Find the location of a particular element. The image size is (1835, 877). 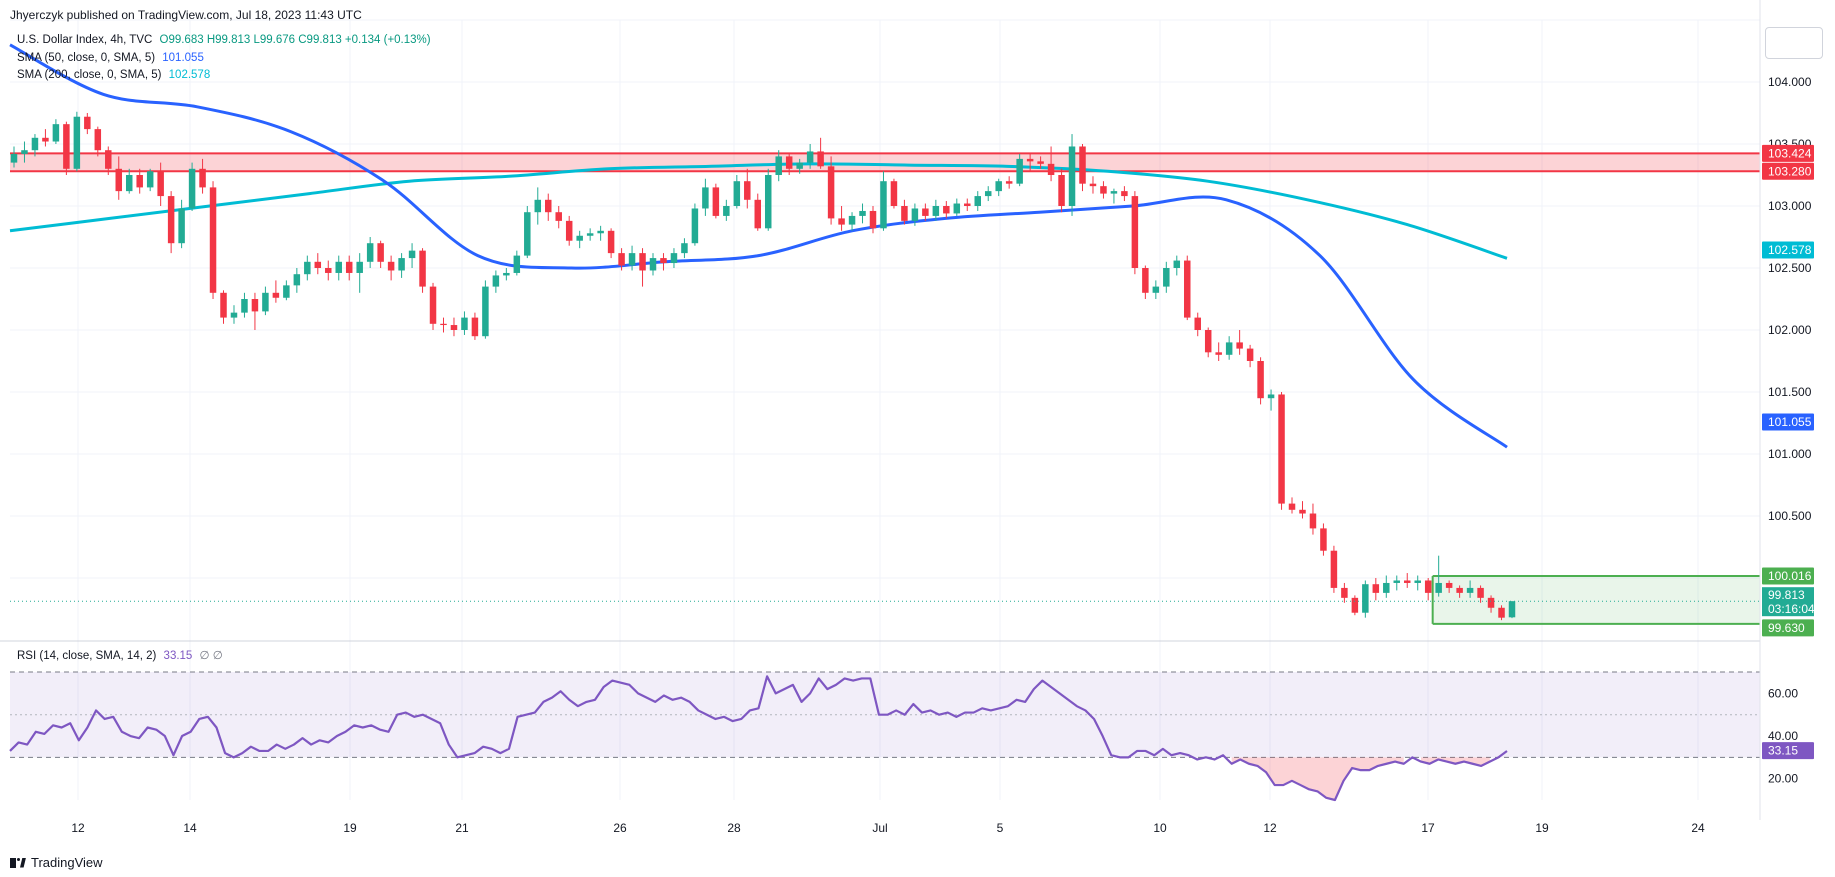

rsi-legend: RSI (14, close, SMA, 14, 2) 33.15 ∅ ∅ is located at coordinates (120, 655).